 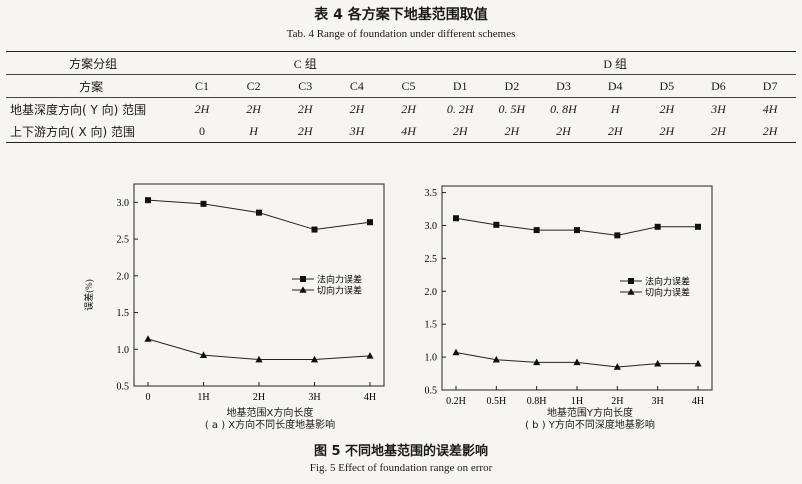 What do you see at coordinates (408, 131) in the screenshot?
I see `x-range-cell-5: 4H` at bounding box center [408, 131].